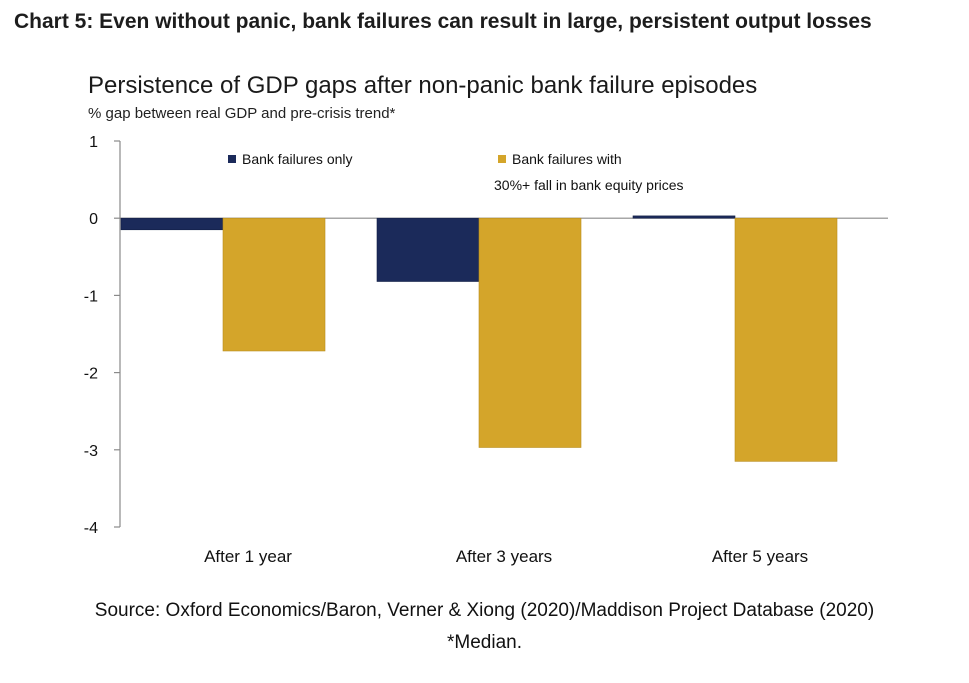  What do you see at coordinates (297, 159) in the screenshot?
I see `legend-label: Bank failures only` at bounding box center [297, 159].